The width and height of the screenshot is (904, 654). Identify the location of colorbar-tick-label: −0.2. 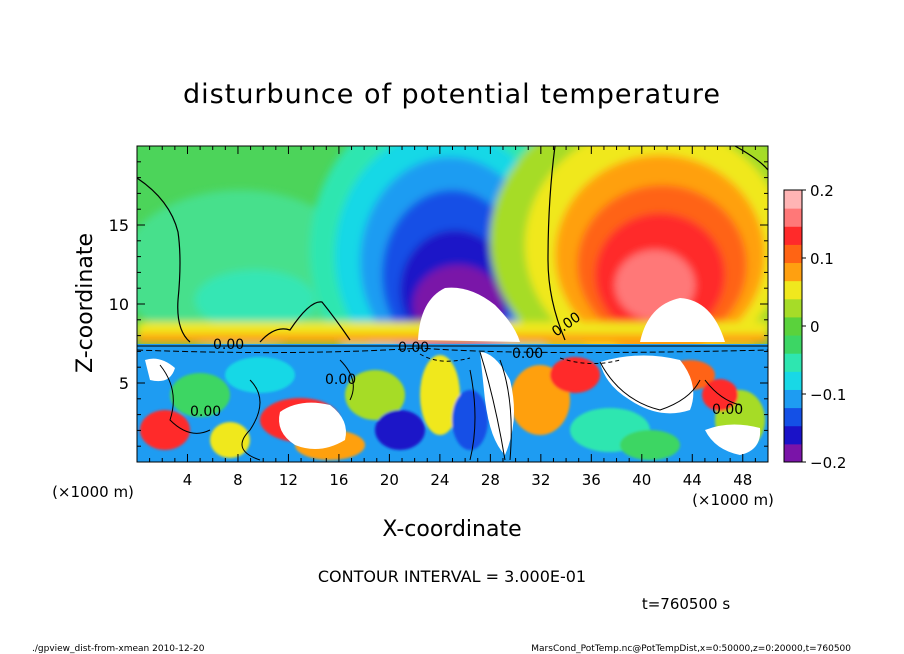
(828, 463).